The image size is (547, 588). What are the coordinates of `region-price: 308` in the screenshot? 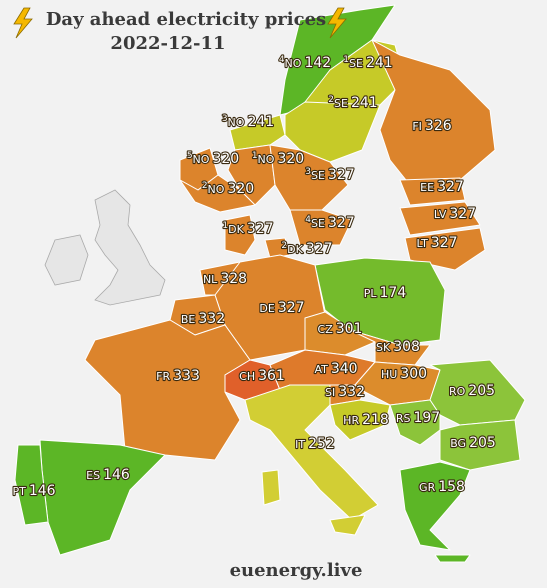 It's located at (406, 347).